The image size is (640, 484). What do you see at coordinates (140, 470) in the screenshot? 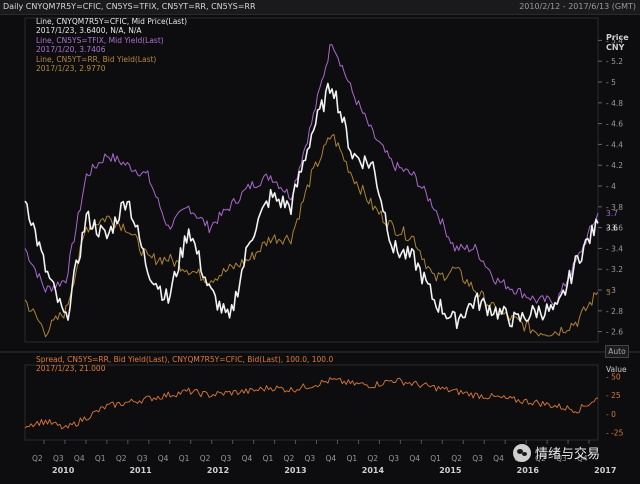
I see `x-year-label: 2011` at bounding box center [140, 470].